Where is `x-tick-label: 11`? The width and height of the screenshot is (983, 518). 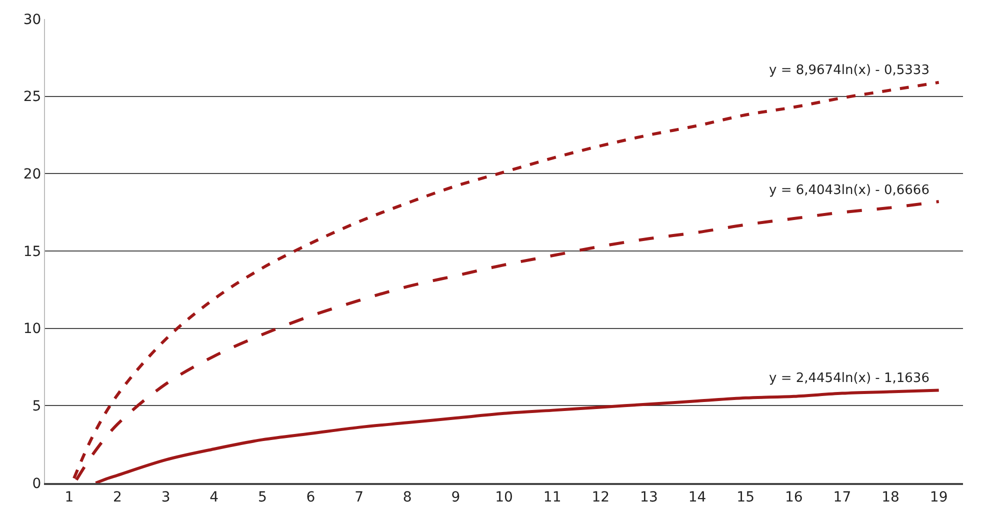
x-tick-label: 11 is located at coordinates (552, 498).